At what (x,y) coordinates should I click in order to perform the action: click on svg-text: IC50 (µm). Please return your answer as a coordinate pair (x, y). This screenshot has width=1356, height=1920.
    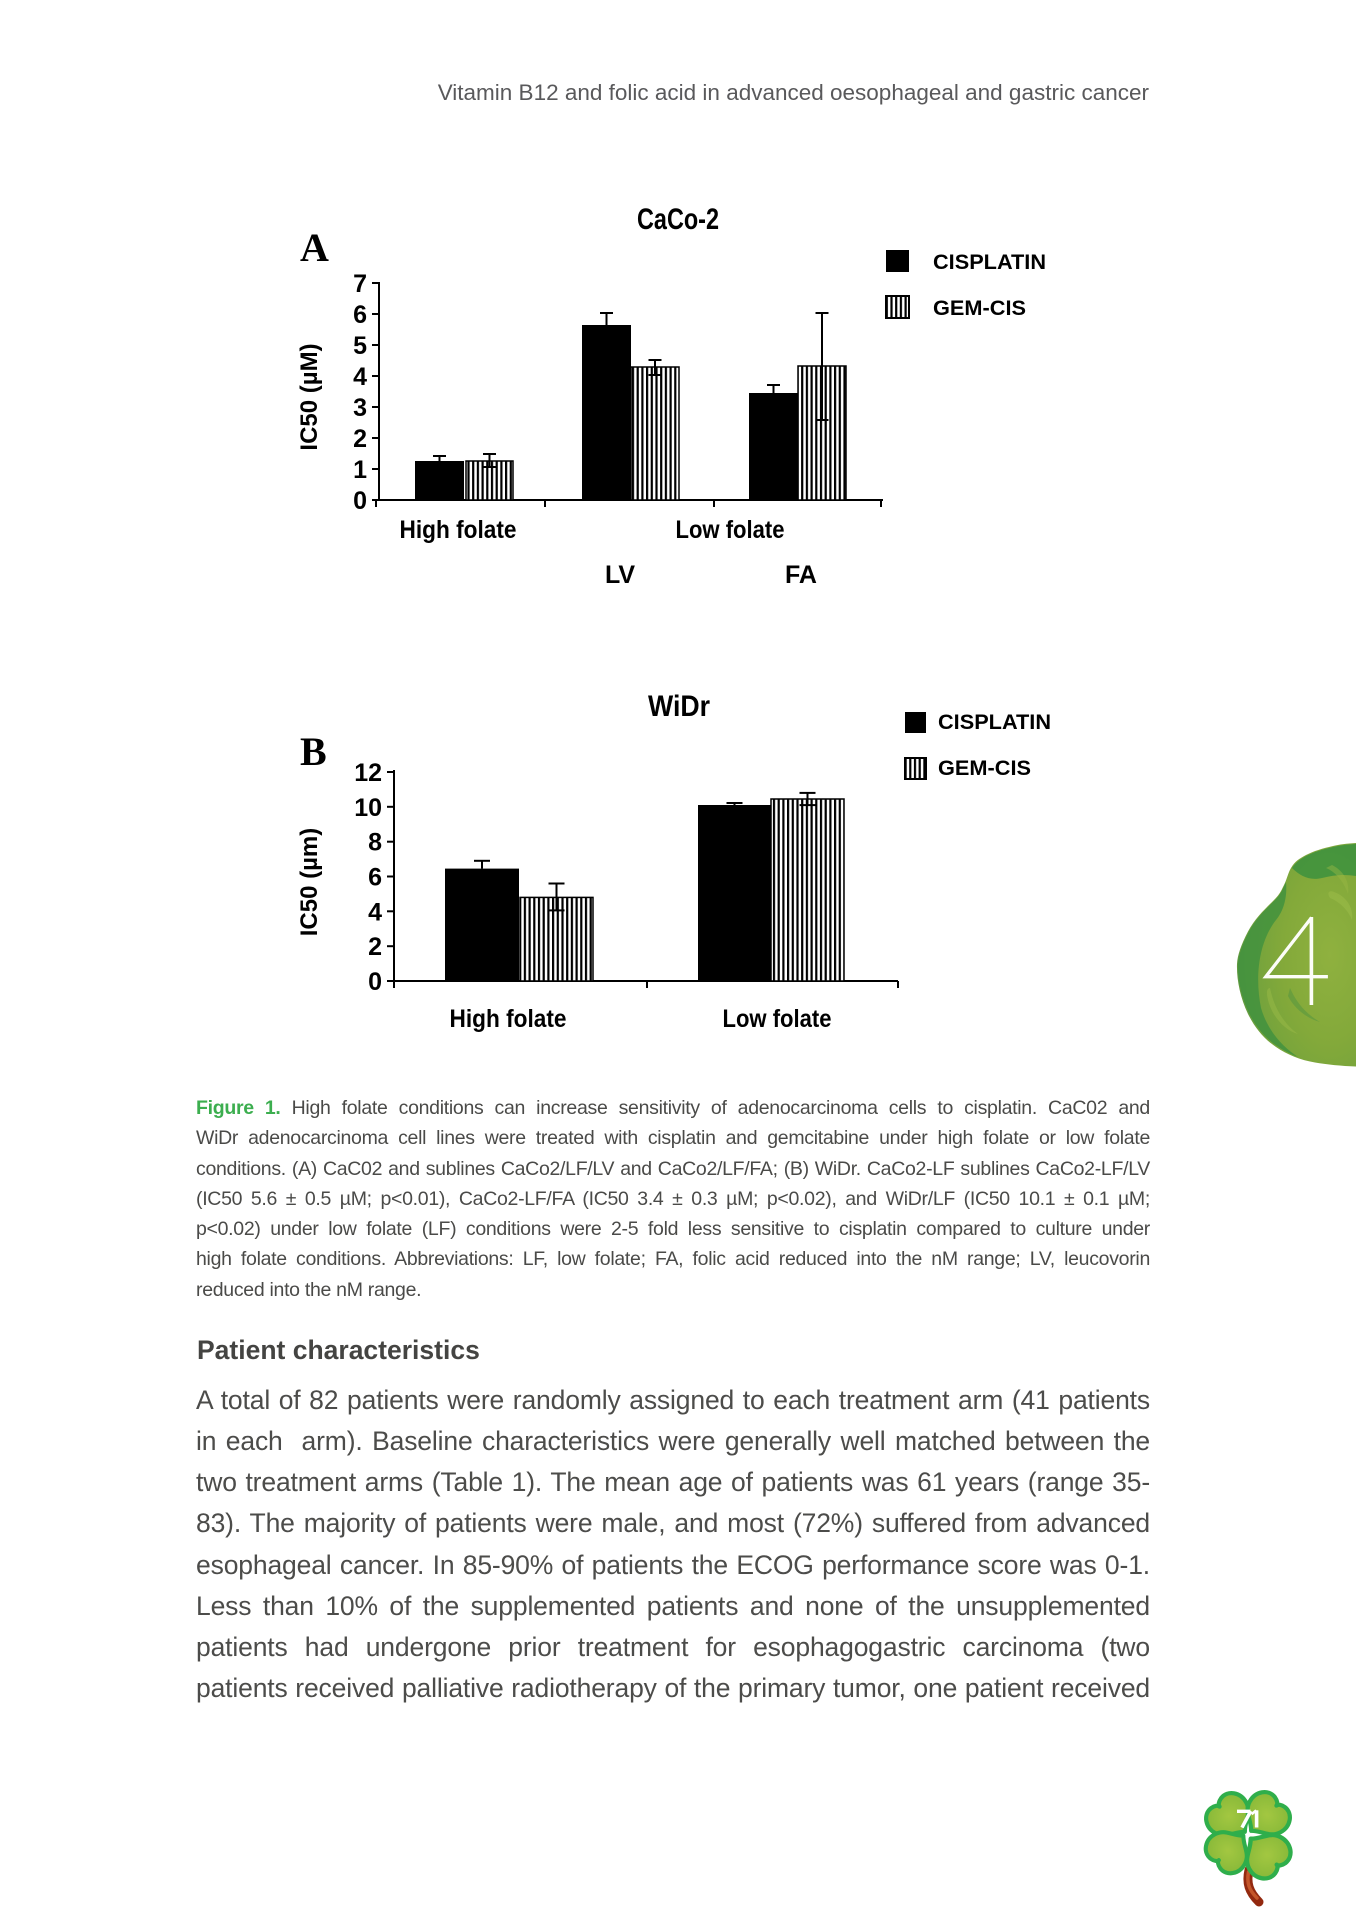
    Looking at the image, I should click on (309, 882).